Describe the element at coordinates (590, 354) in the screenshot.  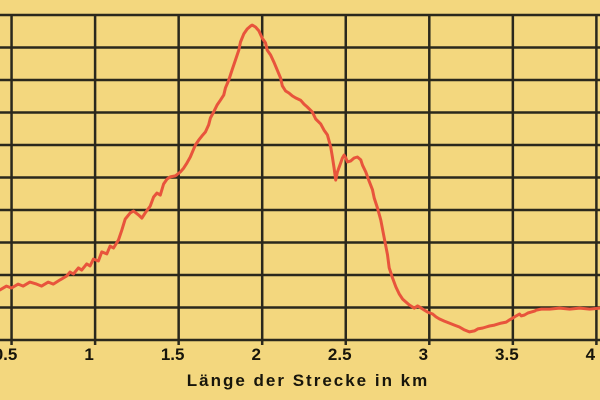
I see `x-tick-label-4: 4` at that location.